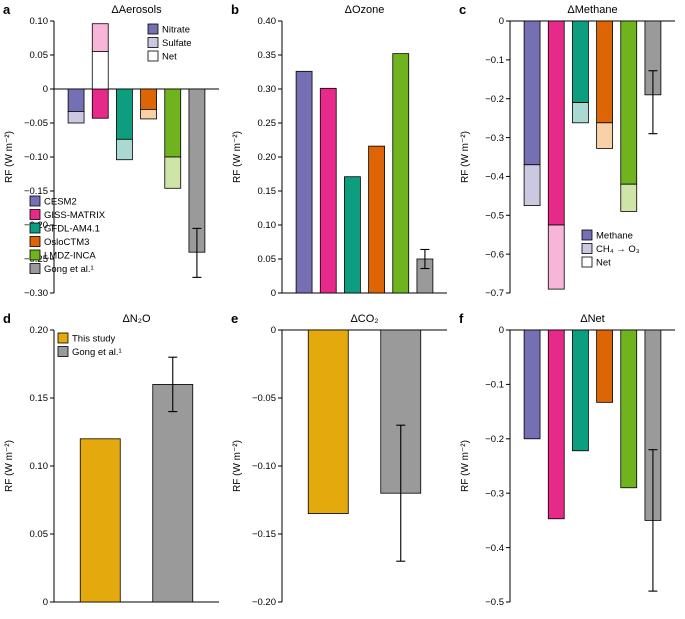 The height and width of the screenshot is (619, 685). Describe the element at coordinates (36, 123) in the screenshot. I see `y-tick-label: −0.05` at that location.